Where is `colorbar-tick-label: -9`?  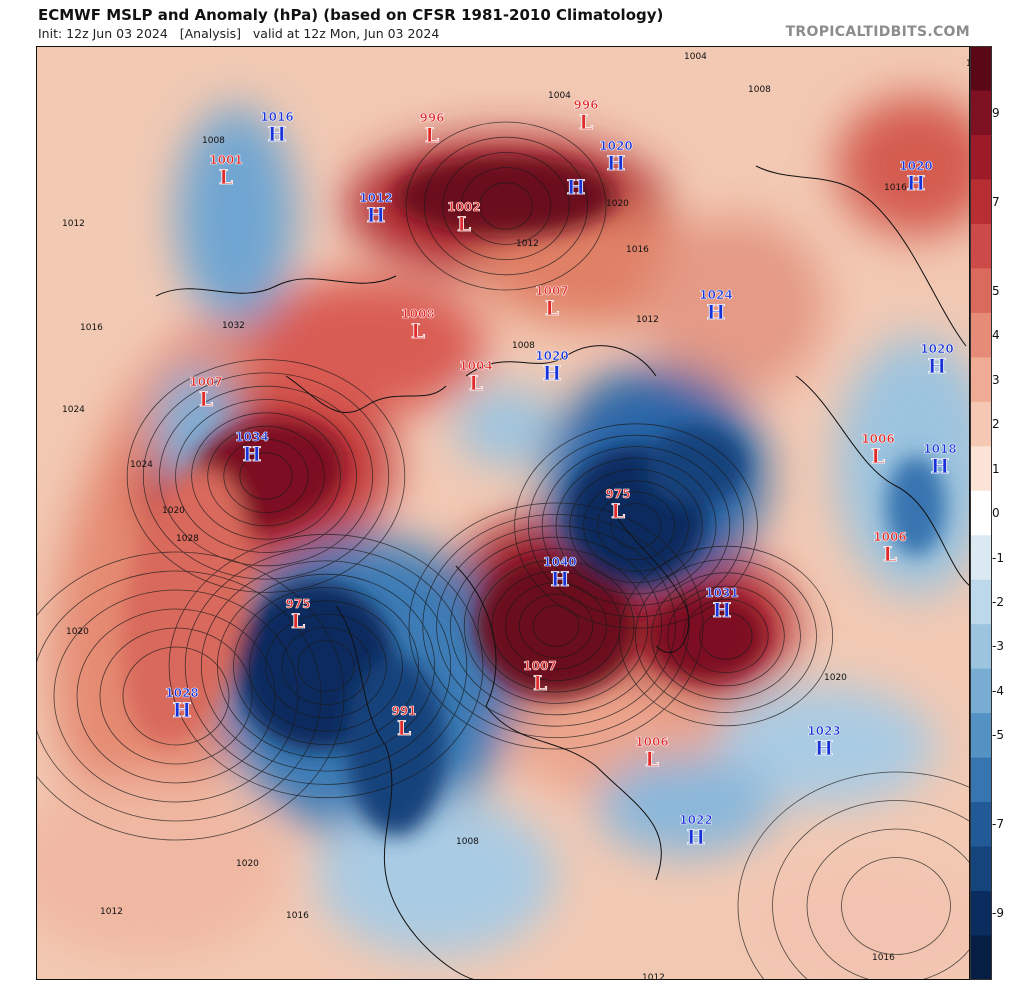 colorbar-tick-label: -9 is located at coordinates (998, 913).